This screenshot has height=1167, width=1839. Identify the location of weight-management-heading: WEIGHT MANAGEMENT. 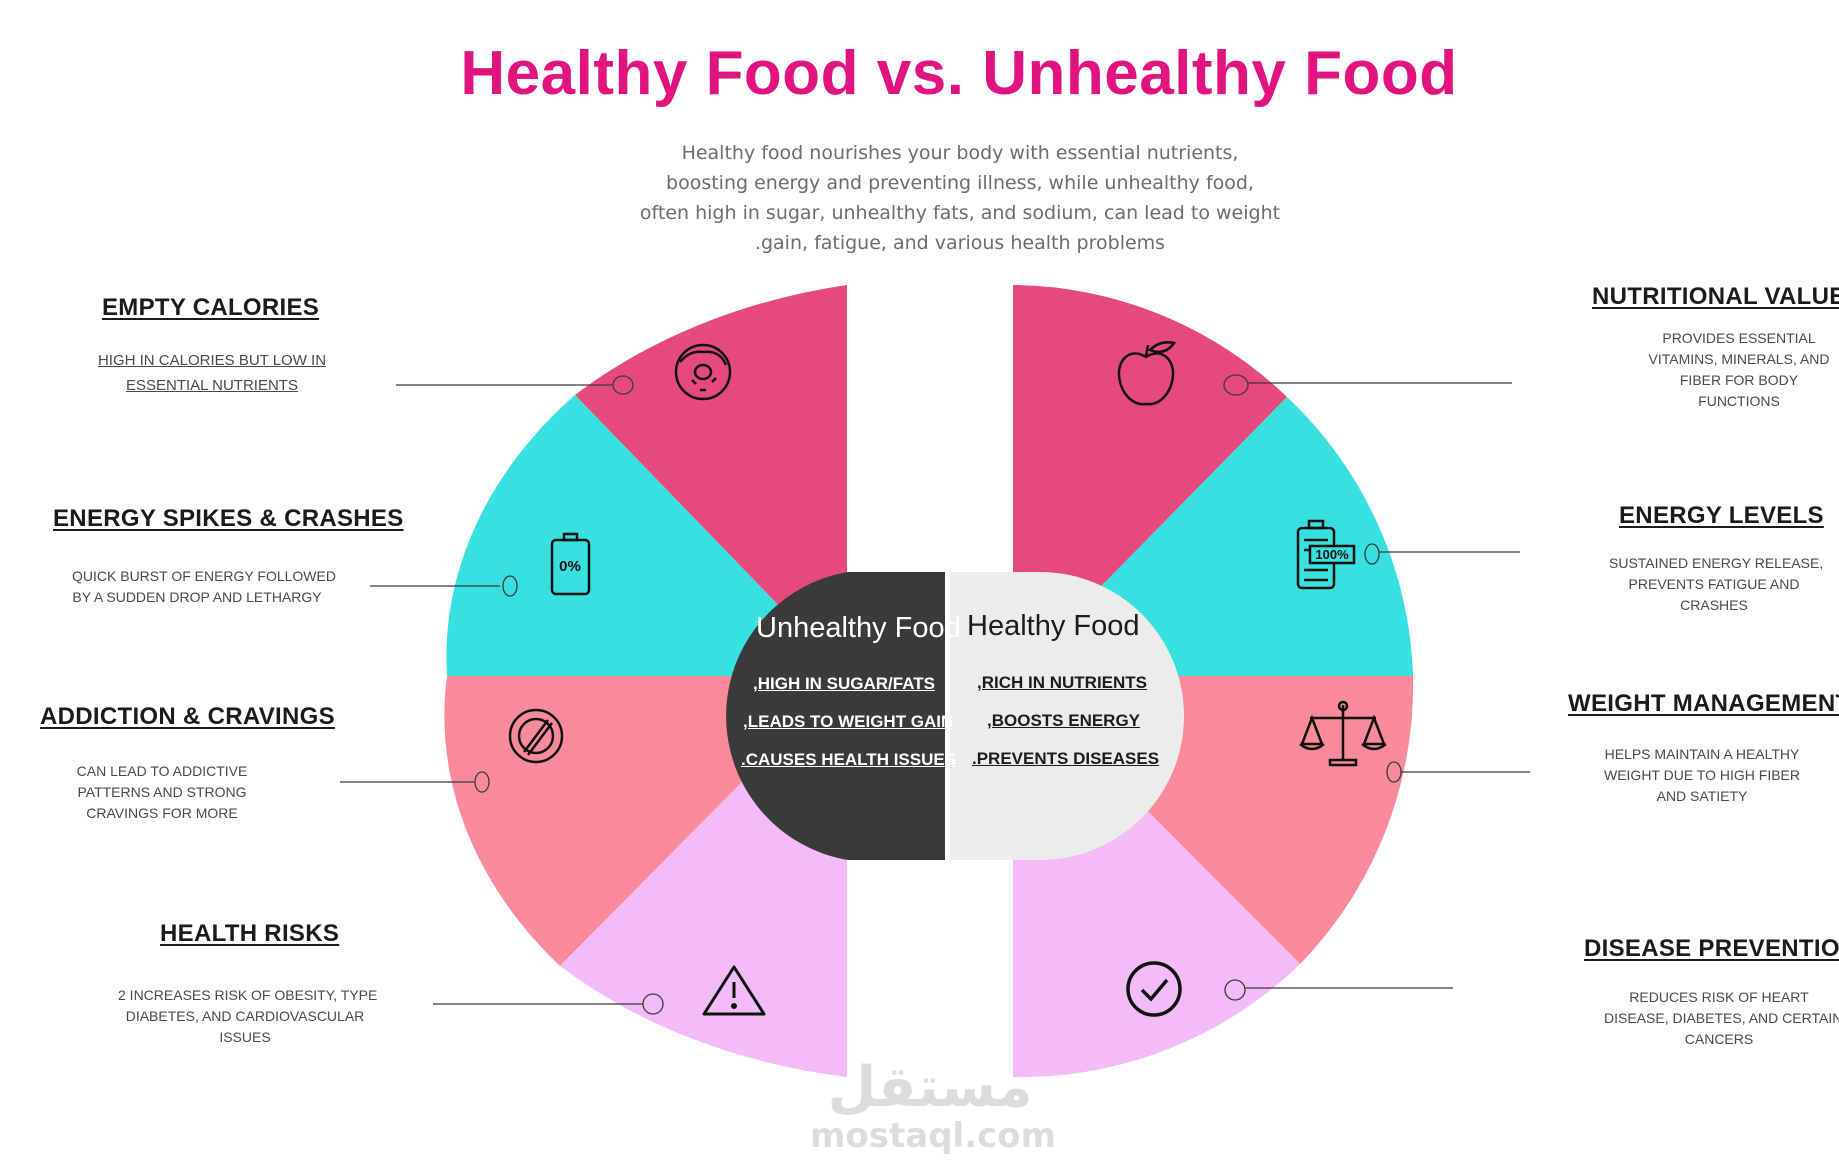
(1703, 703).